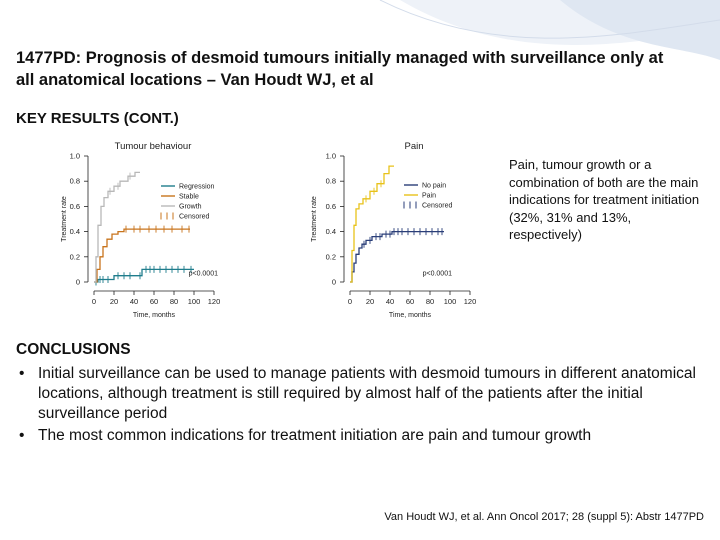 The image size is (720, 540). Describe the element at coordinates (197, 187) in the screenshot. I see `legend-label: Regression` at that location.